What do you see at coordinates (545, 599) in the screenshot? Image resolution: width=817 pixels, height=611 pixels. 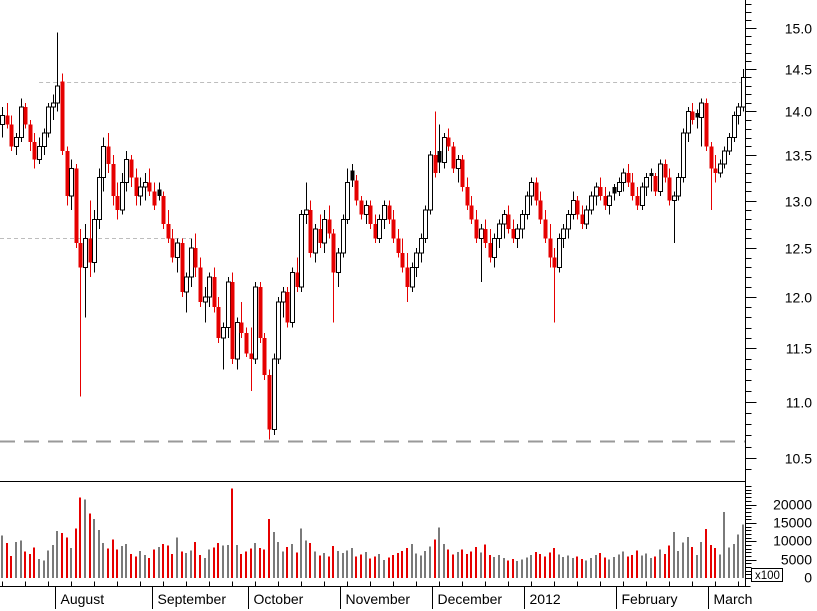 I see `svg-text: 2012` at bounding box center [545, 599].